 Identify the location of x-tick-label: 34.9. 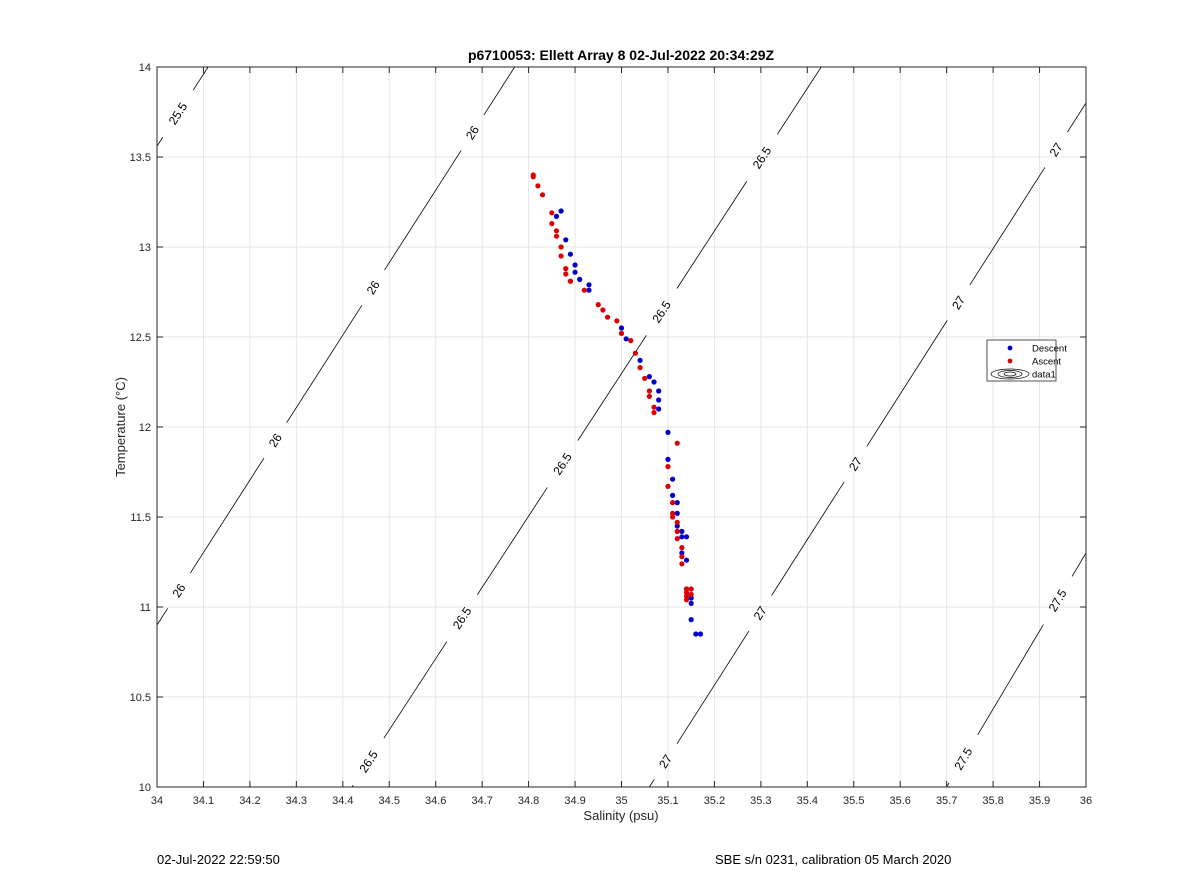
(574, 801).